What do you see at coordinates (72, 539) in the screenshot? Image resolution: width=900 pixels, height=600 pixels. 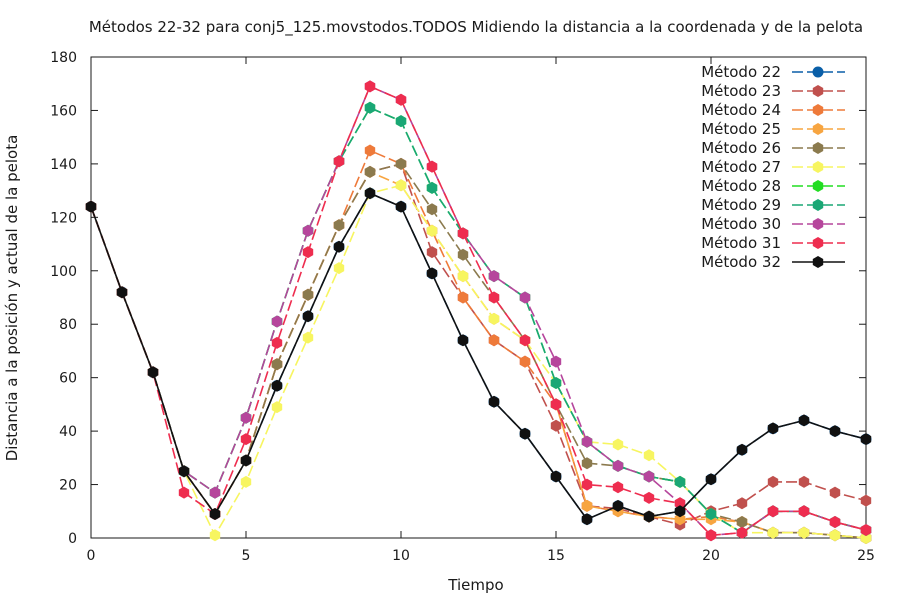 I see `y-tick-label: 0` at bounding box center [72, 539].